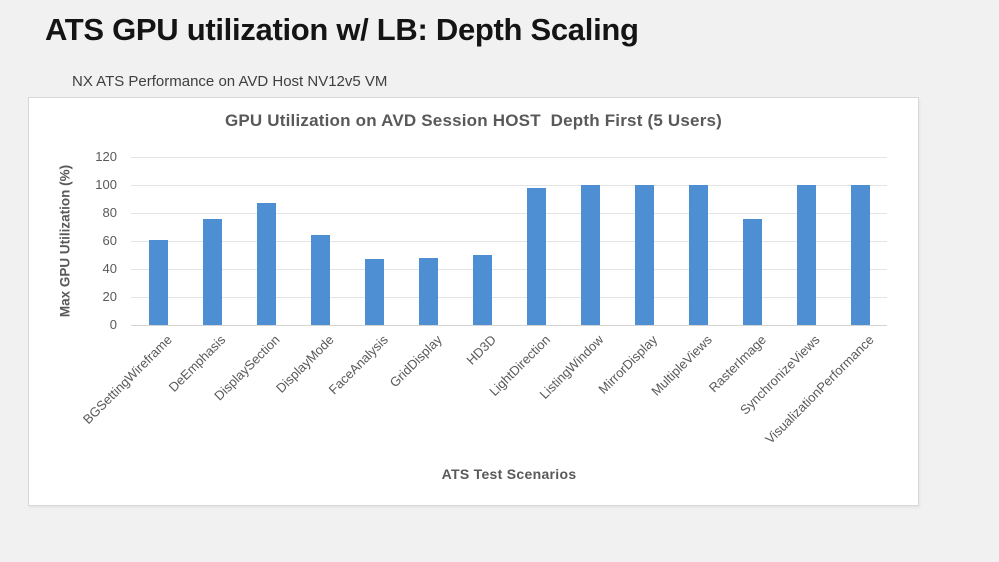  Describe the element at coordinates (230, 81) in the screenshot. I see `page-subtitle: NX ATS Performance on AVD Host NV12v5 VM` at that location.